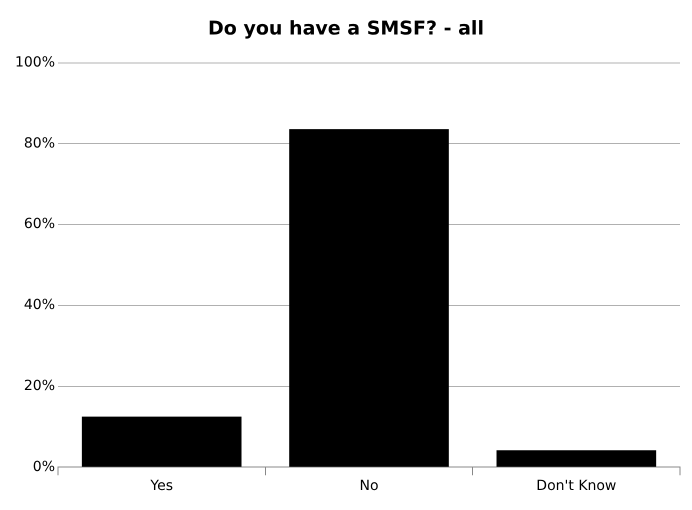 The height and width of the screenshot is (510, 692). What do you see at coordinates (40, 143) in the screenshot?
I see `y-tick-label: 80%` at bounding box center [40, 143].